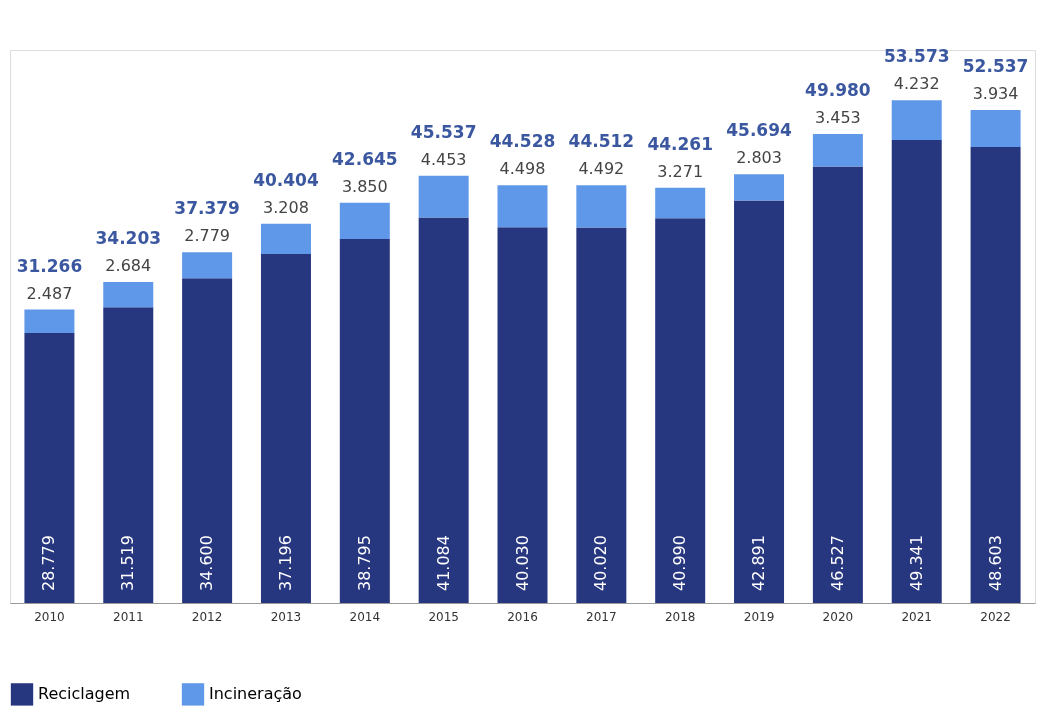 This screenshot has width=1045, height=716. What do you see at coordinates (601, 563) in the screenshot?
I see `data-label: 40.020` at bounding box center [601, 563].